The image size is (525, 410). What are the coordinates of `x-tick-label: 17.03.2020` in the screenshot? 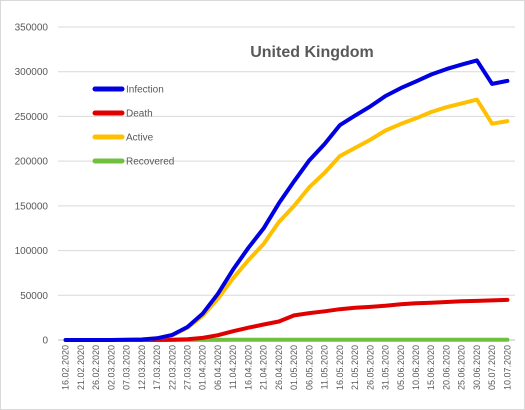 It's located at (157, 367).